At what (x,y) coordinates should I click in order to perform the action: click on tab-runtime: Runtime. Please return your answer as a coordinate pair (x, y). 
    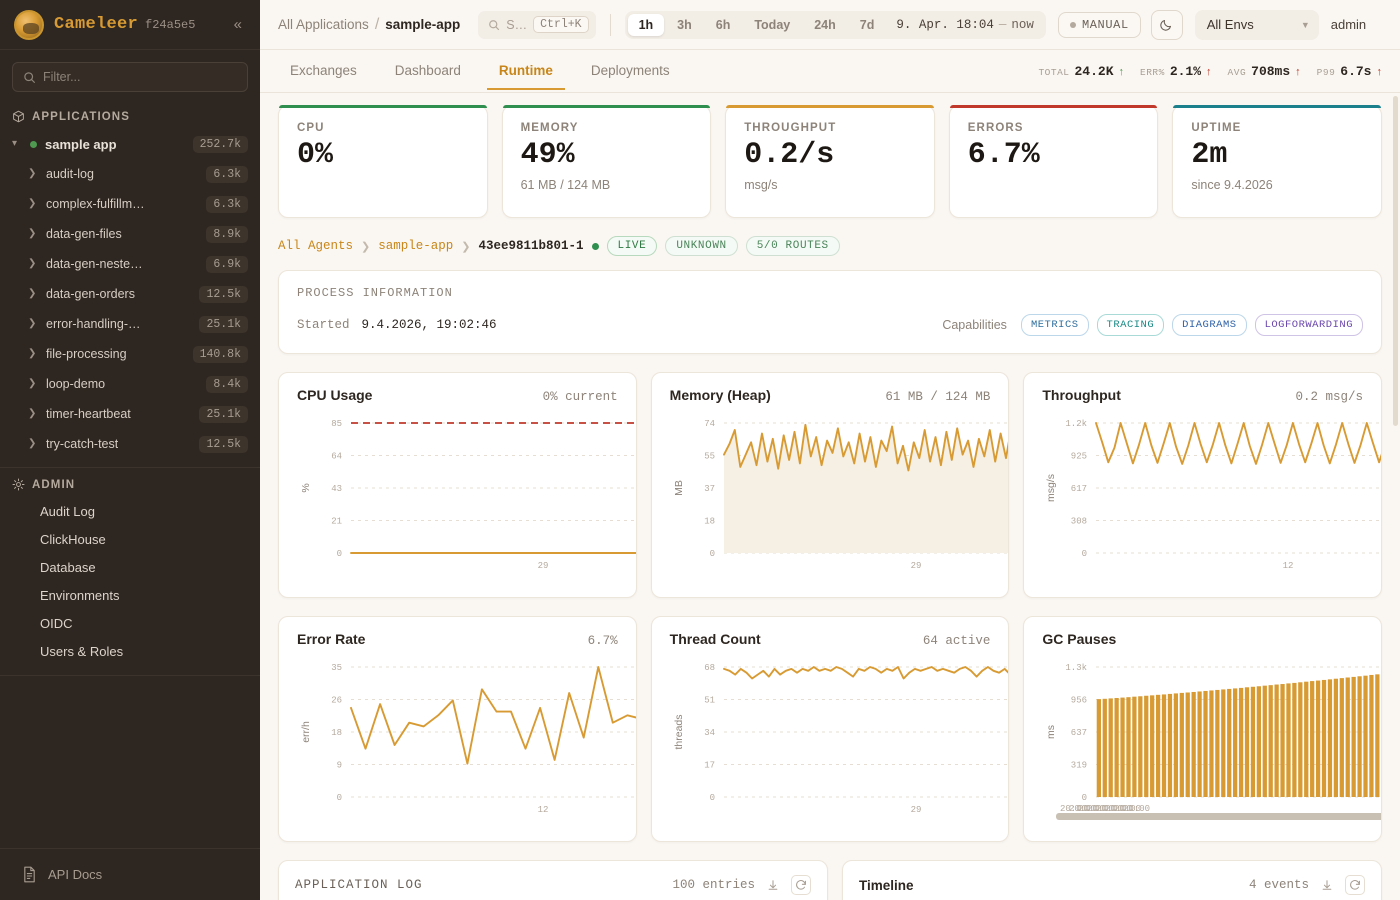
    Looking at the image, I should click on (525, 71).